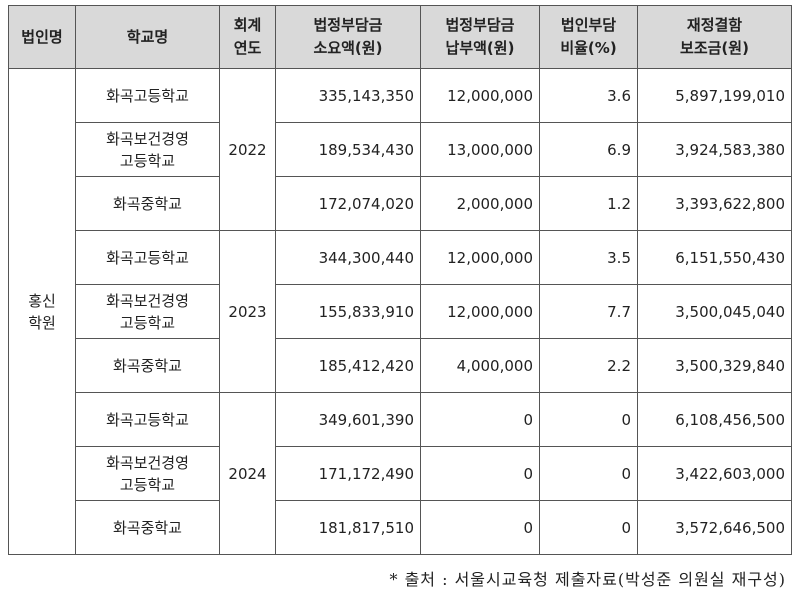 The width and height of the screenshot is (800, 610). I want to click on paid-amount: 4,000,000, so click(480, 365).